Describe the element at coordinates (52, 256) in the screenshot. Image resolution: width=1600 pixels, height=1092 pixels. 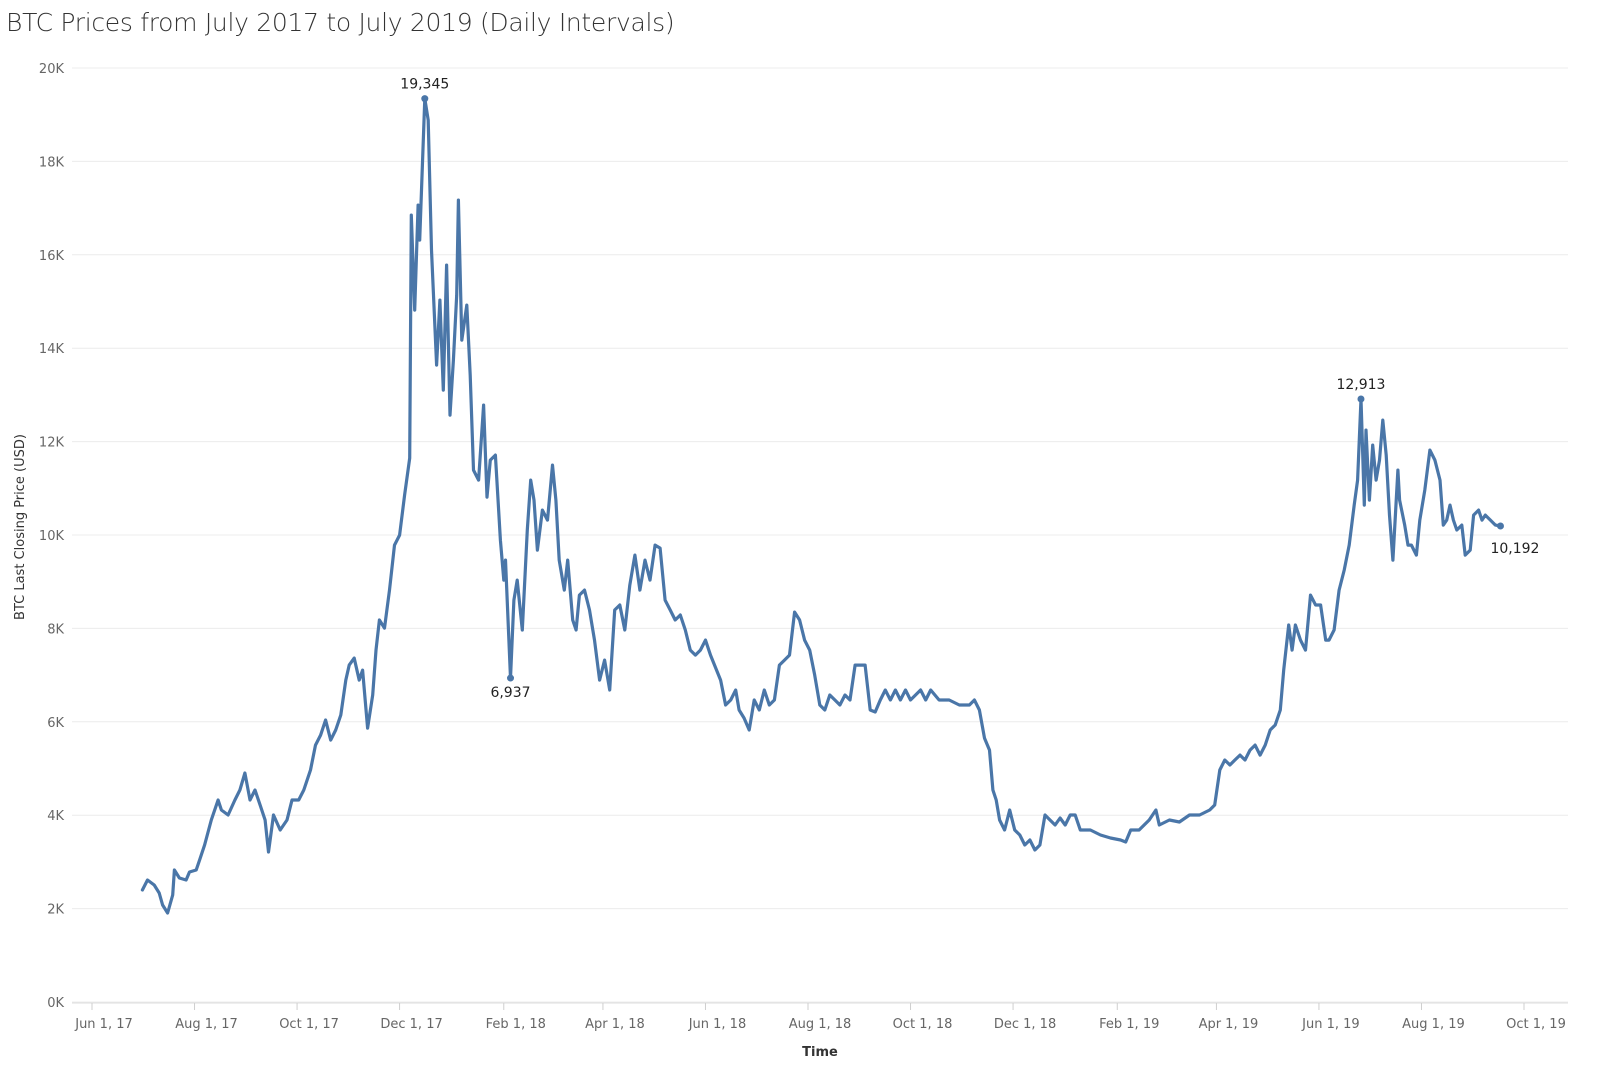
I see `y-tick-label: 16K` at that location.